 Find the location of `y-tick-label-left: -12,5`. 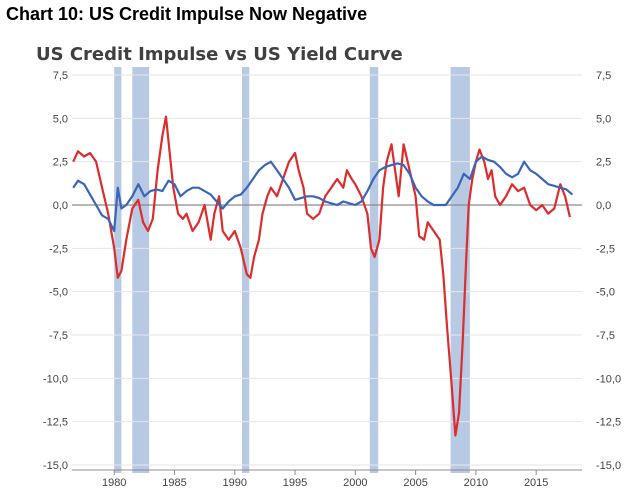

y-tick-label-left: -12,5 is located at coordinates (55, 423).